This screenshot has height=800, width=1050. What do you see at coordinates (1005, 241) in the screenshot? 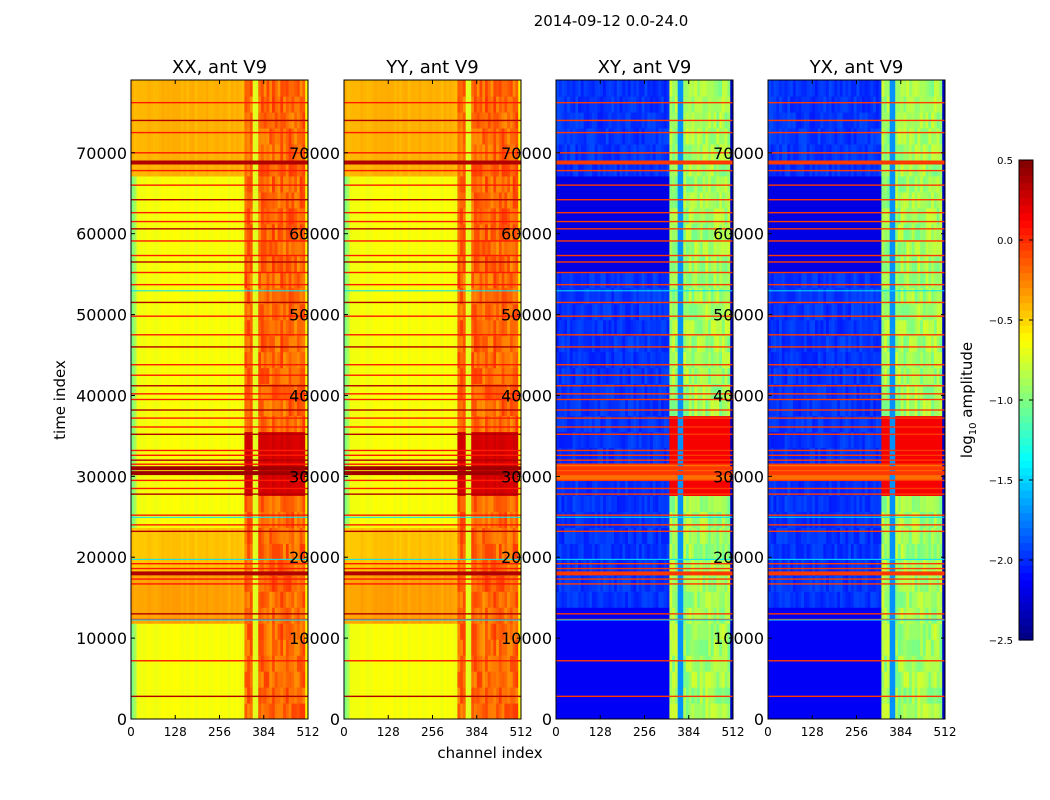
I see `colorbar-tick-label: 0.0` at bounding box center [1005, 241].